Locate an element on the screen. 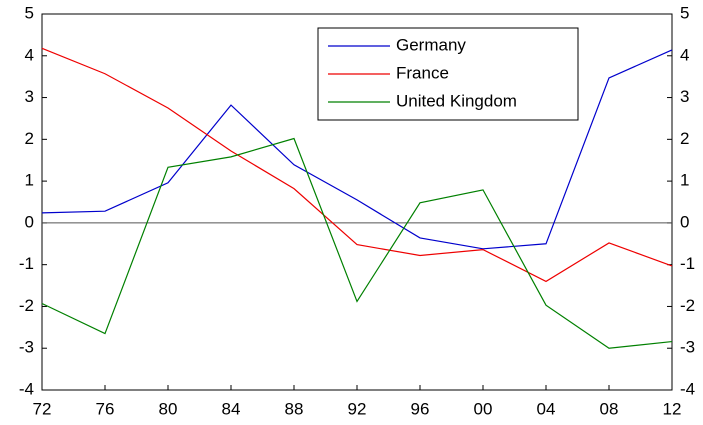  y2-tick-label: 0 is located at coordinates (684, 221).